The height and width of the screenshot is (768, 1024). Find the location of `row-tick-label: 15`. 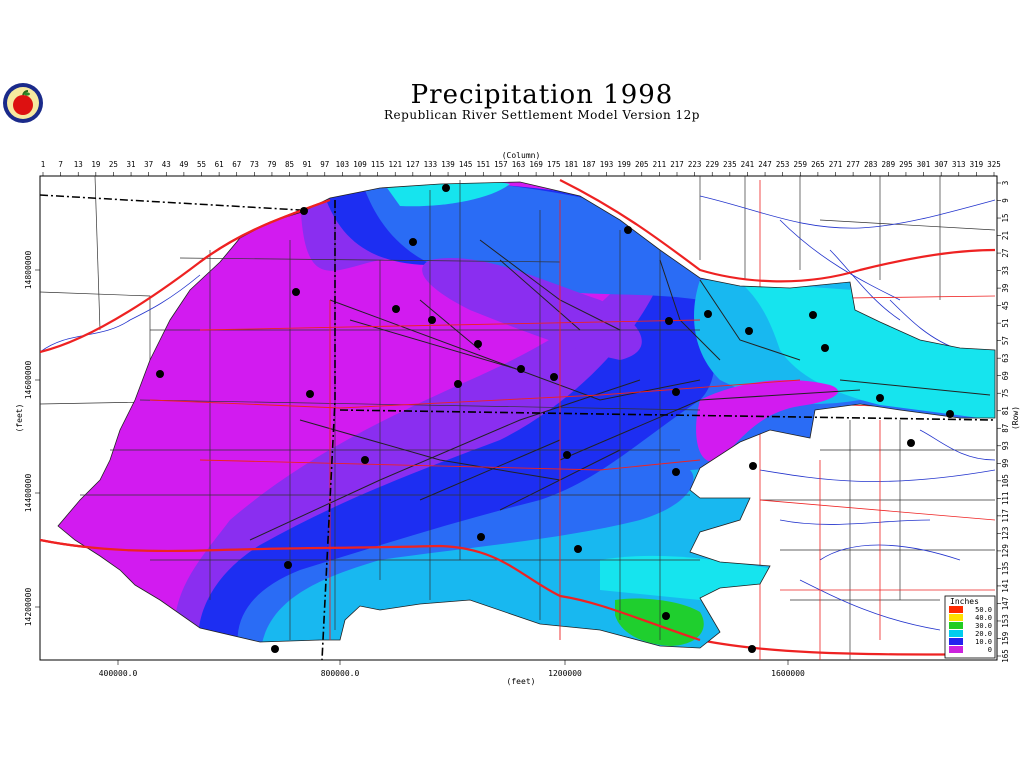

row-tick-label: 15 is located at coordinates (1005, 218).